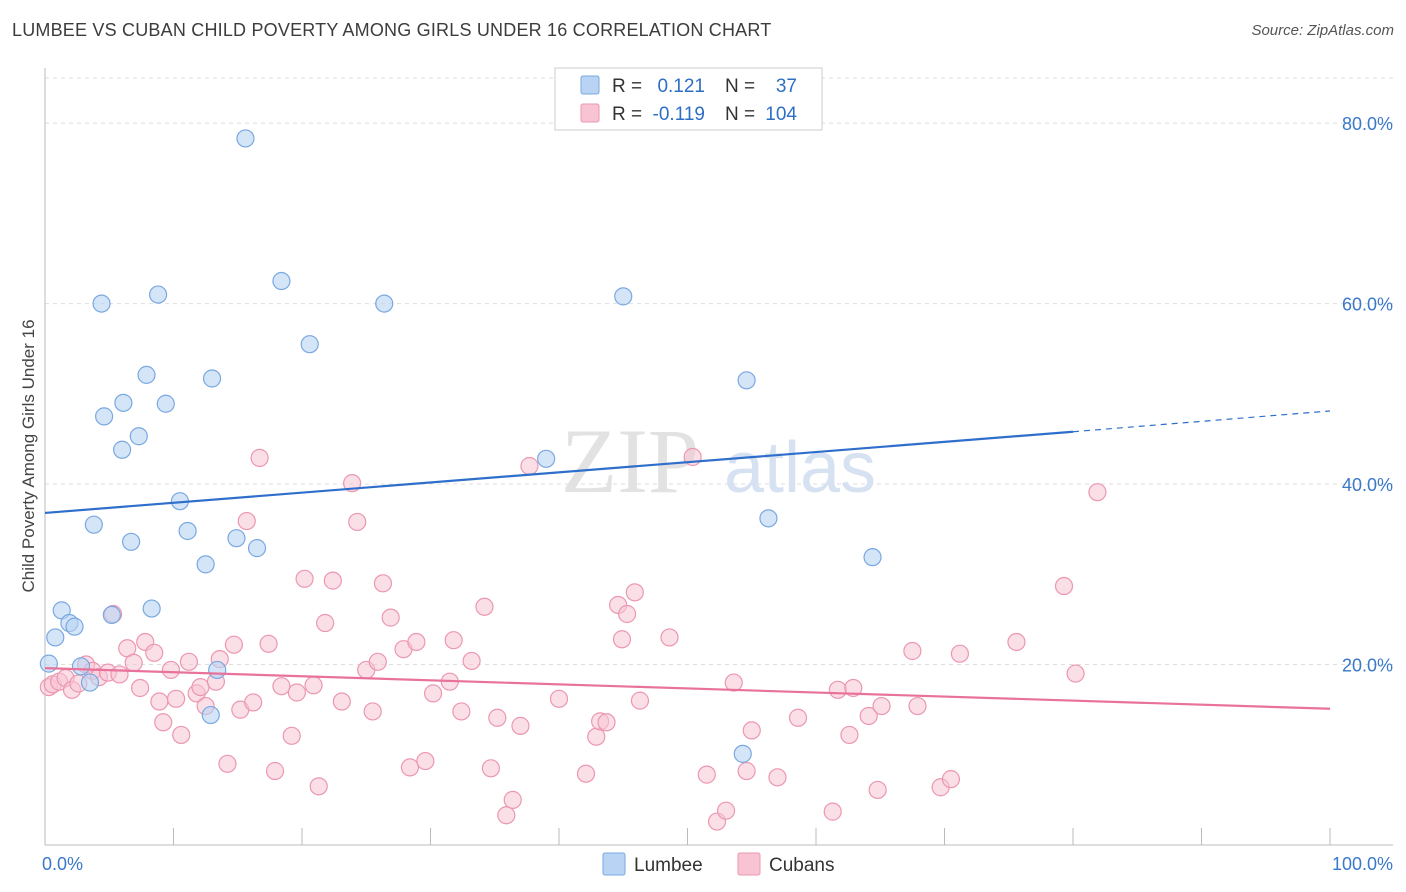 This screenshot has width=1406, height=892. I want to click on bottom-legend-label-lumbee: Lumbee, so click(668, 865).